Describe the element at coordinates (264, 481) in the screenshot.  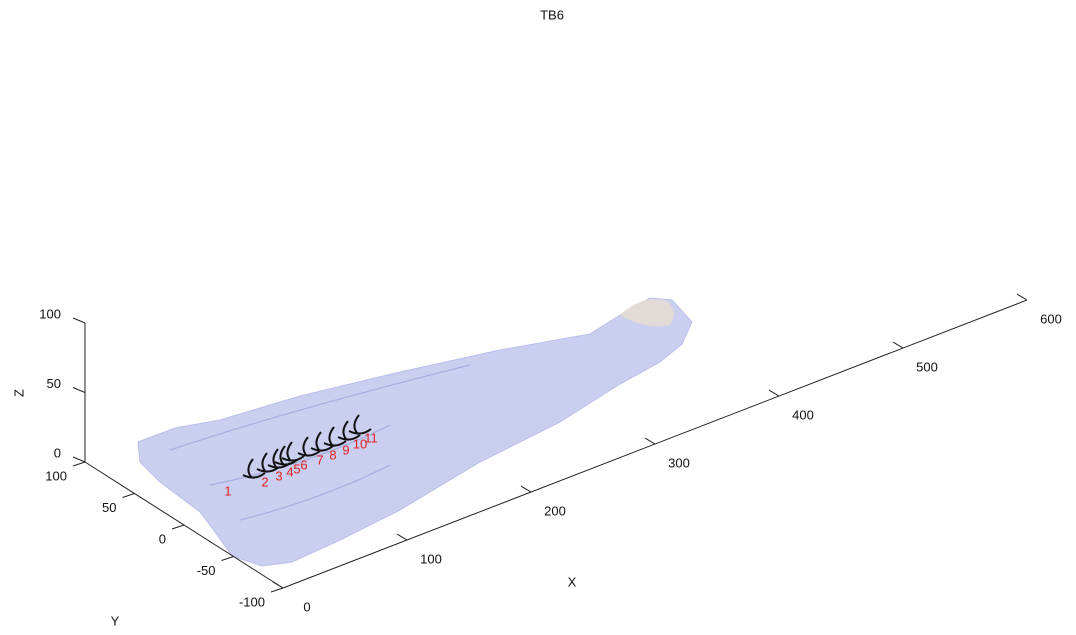
I see `point-label: 2` at that location.